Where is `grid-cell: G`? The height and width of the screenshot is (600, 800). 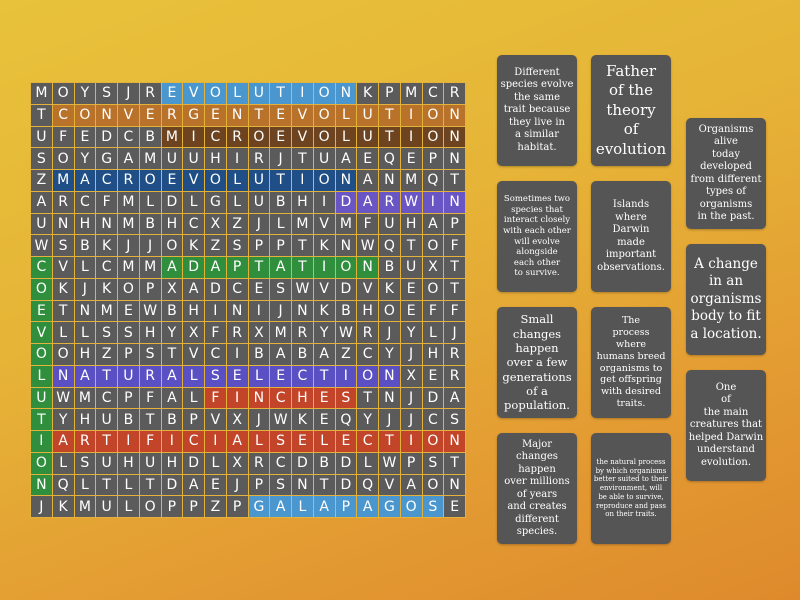 grid-cell: G is located at coordinates (215, 202).